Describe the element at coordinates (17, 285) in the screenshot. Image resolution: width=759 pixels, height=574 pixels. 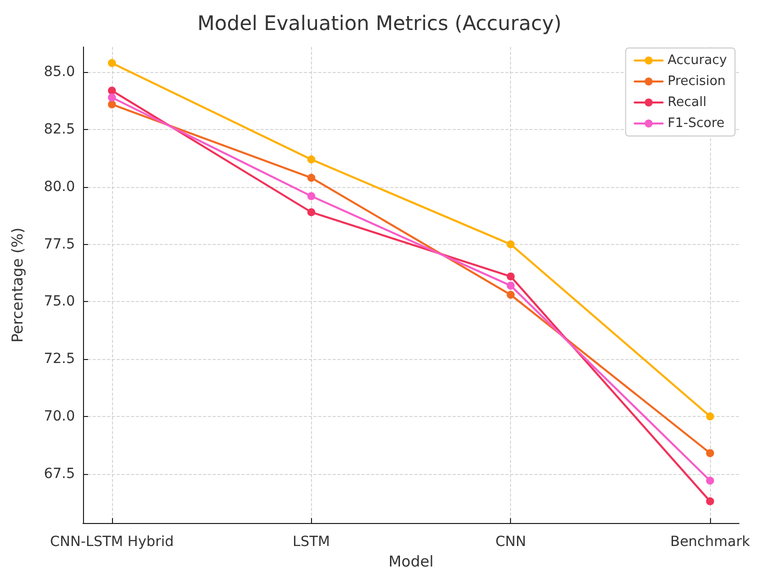
I see `y-axis-title: Percentage (%)` at that location.